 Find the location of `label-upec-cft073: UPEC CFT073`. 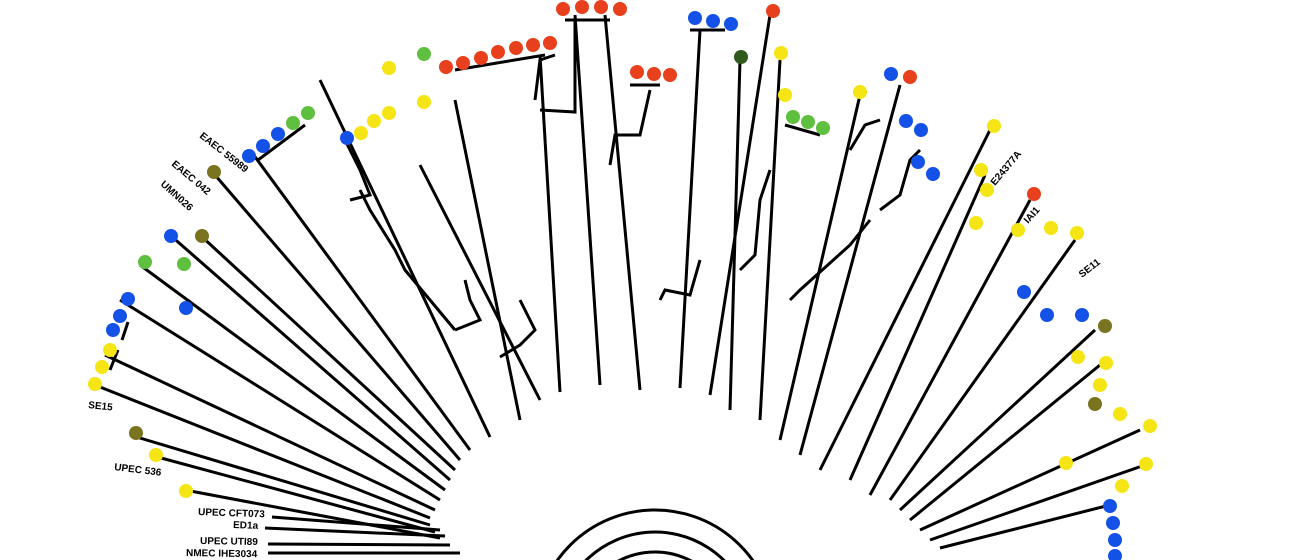

label-upec-cft073: UPEC CFT073 is located at coordinates (231, 513).